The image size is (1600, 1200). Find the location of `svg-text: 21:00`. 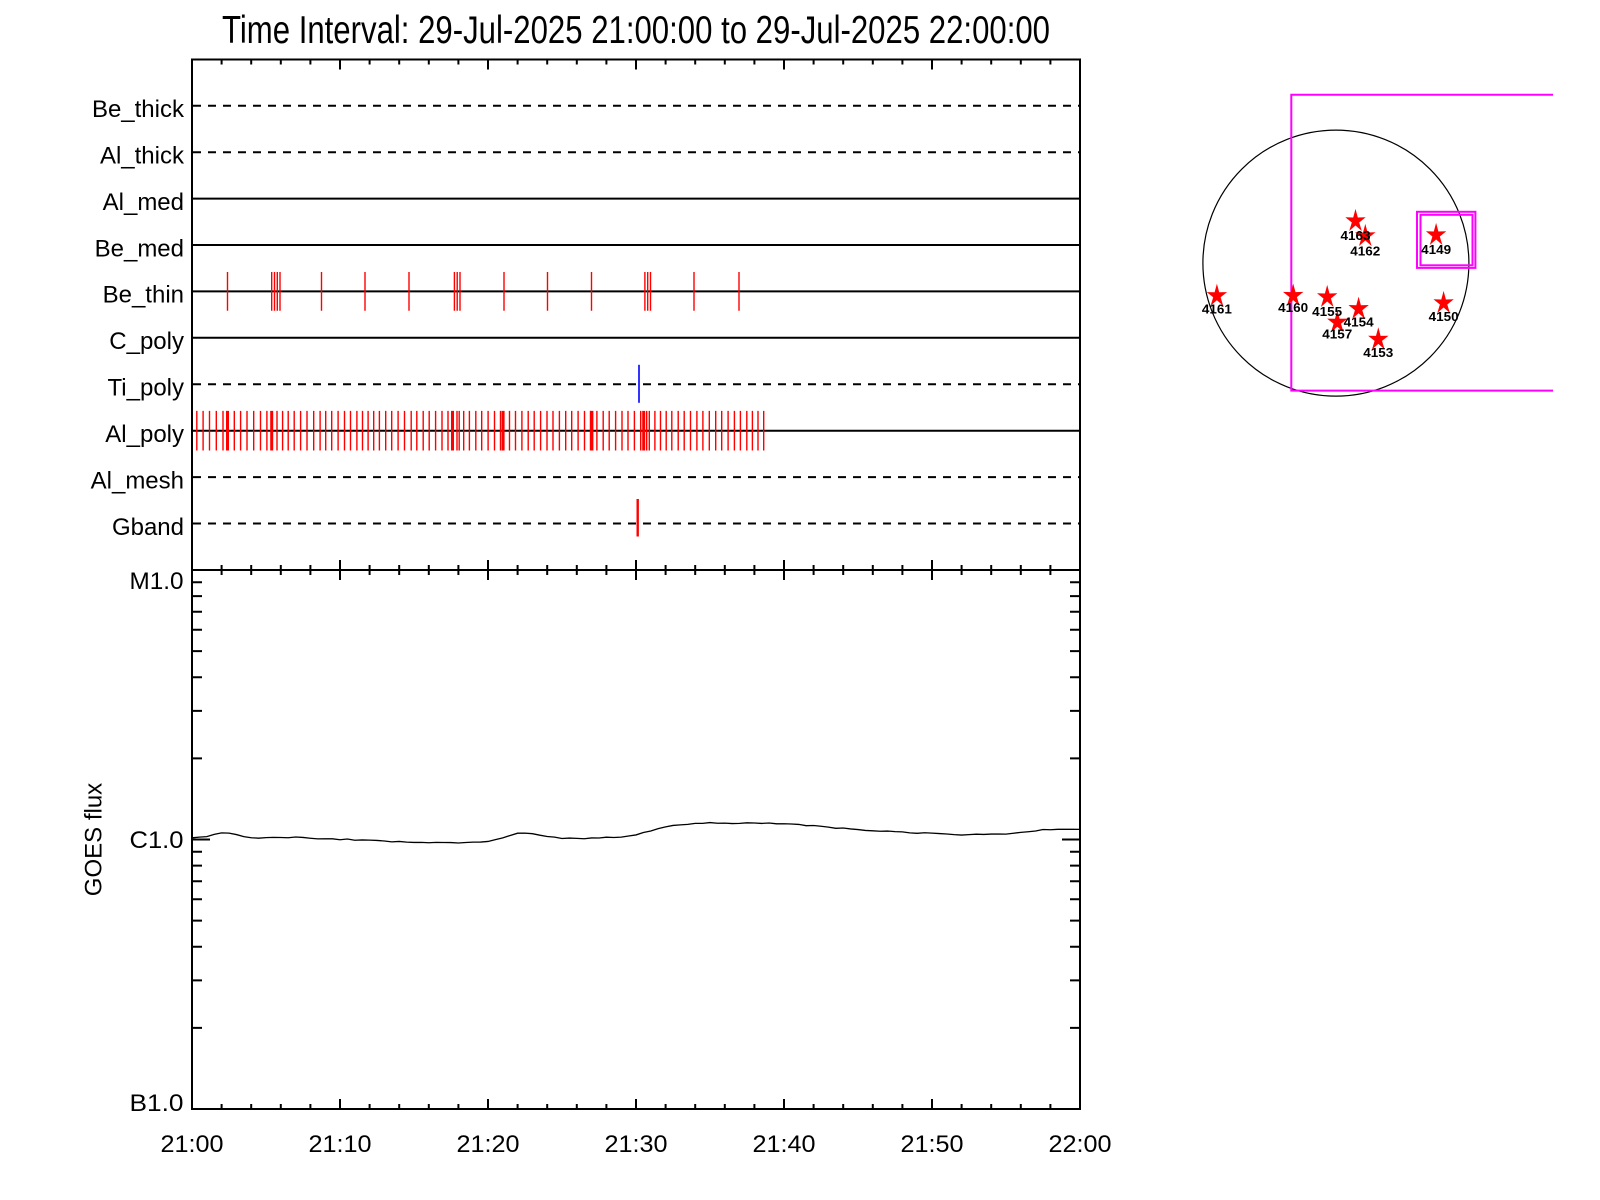

svg-text: 21:00 is located at coordinates (192, 1144).